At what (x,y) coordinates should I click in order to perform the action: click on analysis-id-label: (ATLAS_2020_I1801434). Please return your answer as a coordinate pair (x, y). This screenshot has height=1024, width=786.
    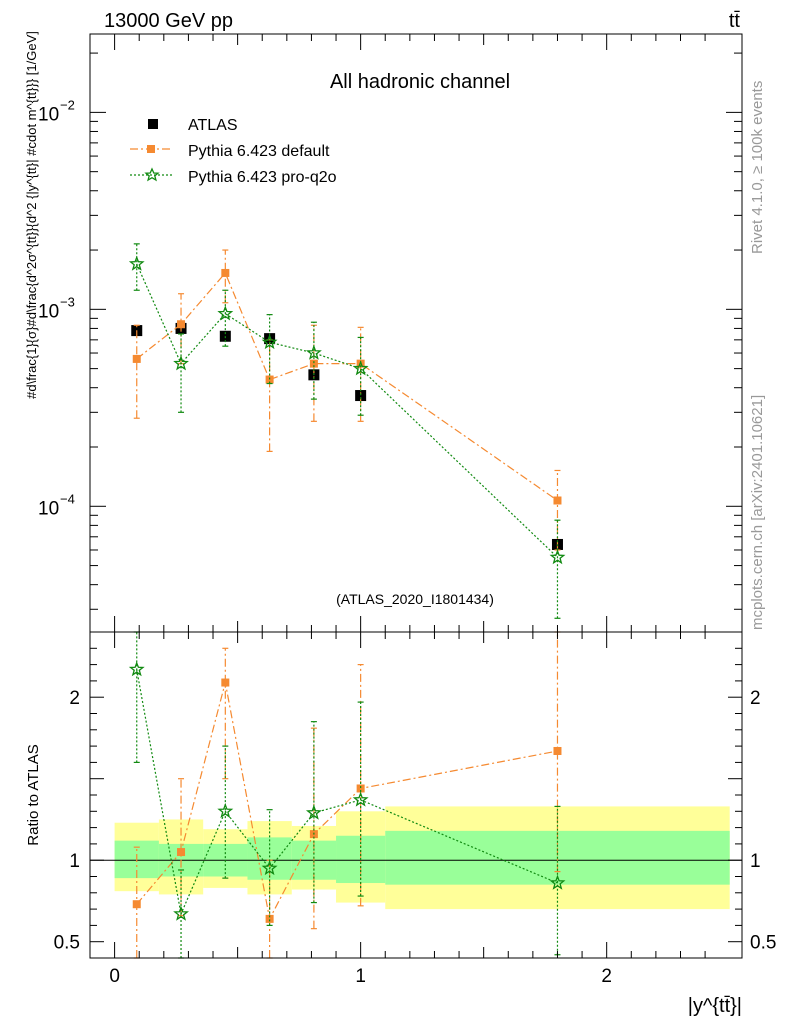
    Looking at the image, I should click on (415, 599).